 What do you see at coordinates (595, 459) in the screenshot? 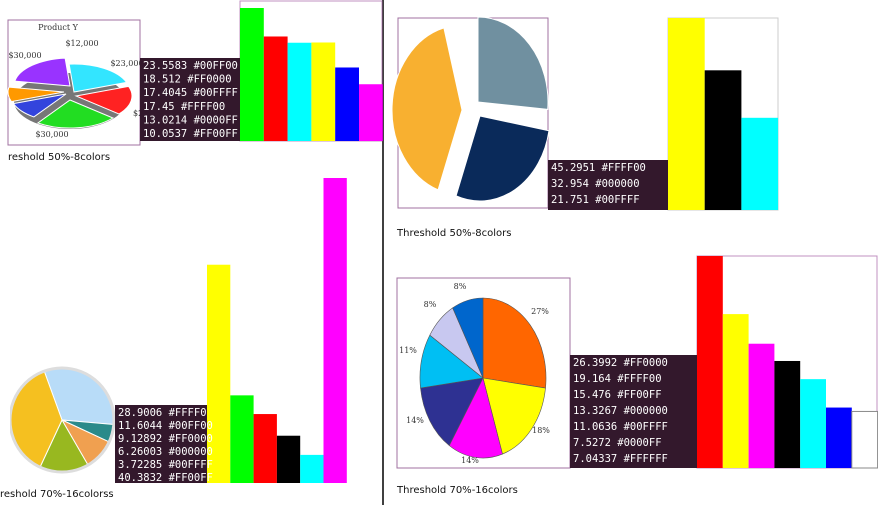
I see `row-value: 7.04337` at bounding box center [595, 459].